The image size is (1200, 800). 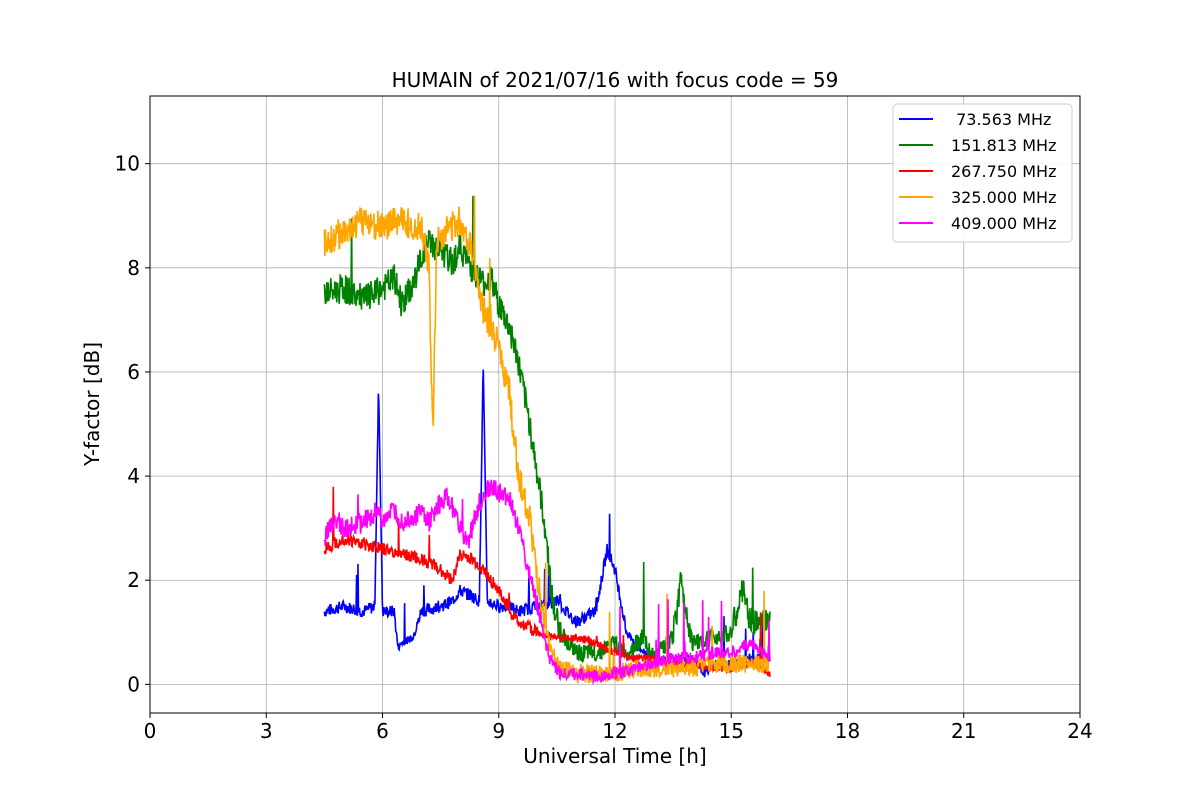 I want to click on y-tick-label: 10, so click(x=127, y=164).